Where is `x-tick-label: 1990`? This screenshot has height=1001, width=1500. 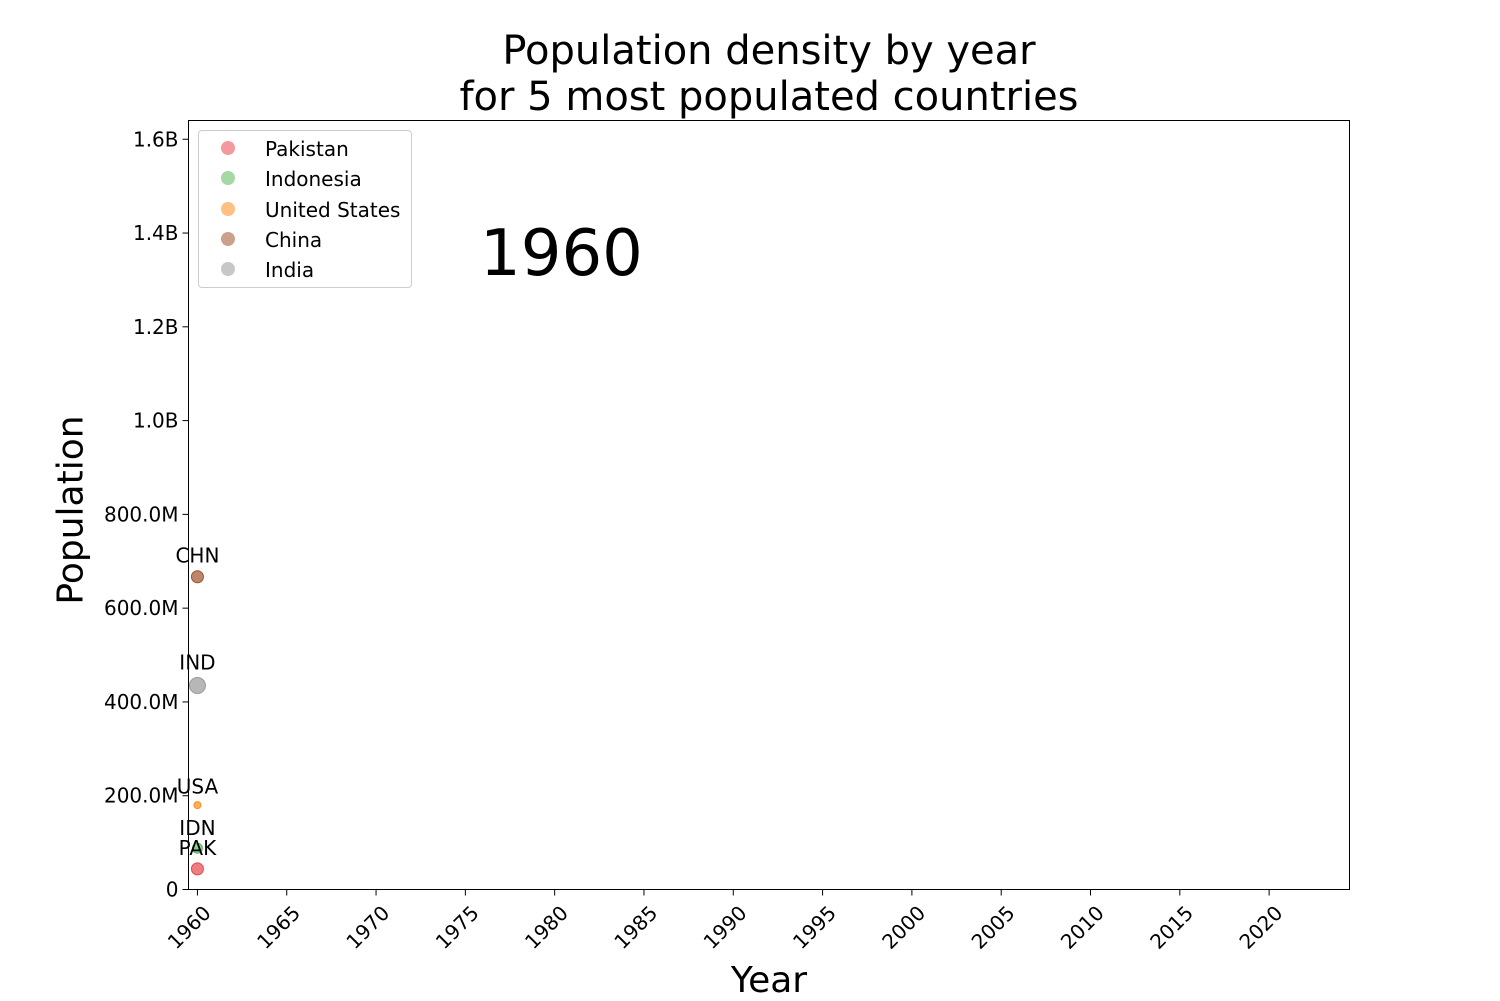
x-tick-label: 1990 is located at coordinates (725, 927).